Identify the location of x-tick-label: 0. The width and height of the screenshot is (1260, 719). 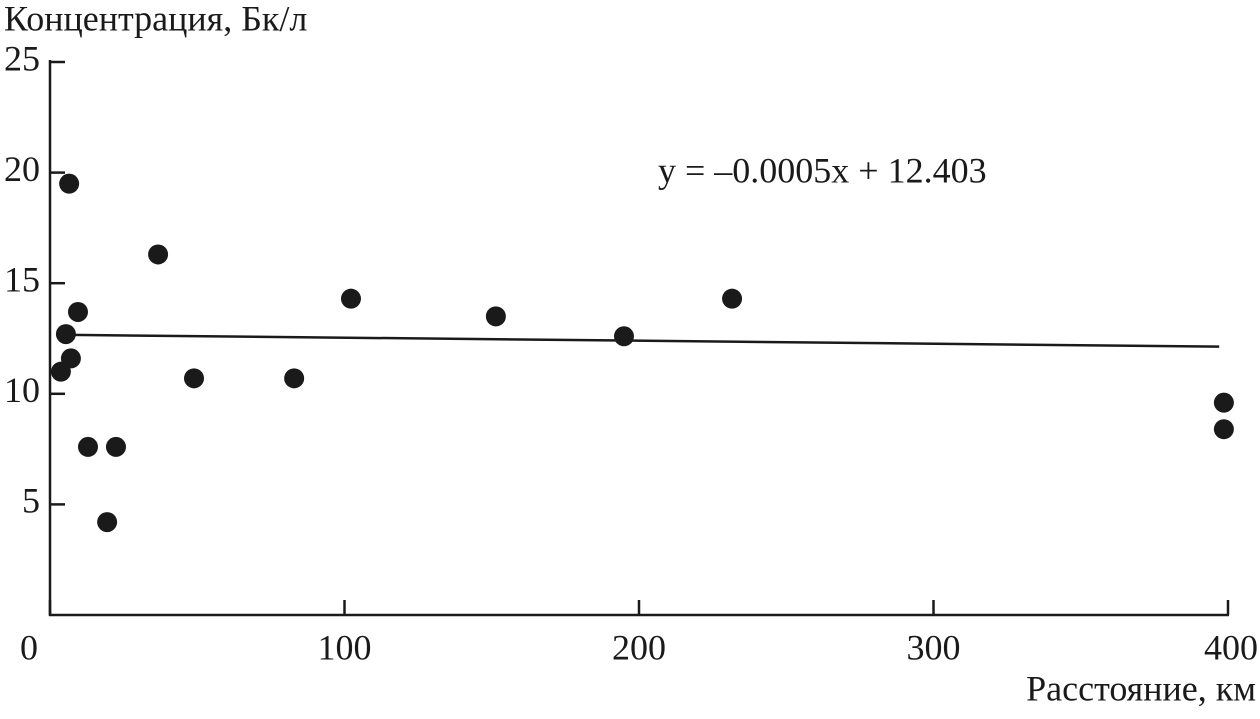
(29, 647).